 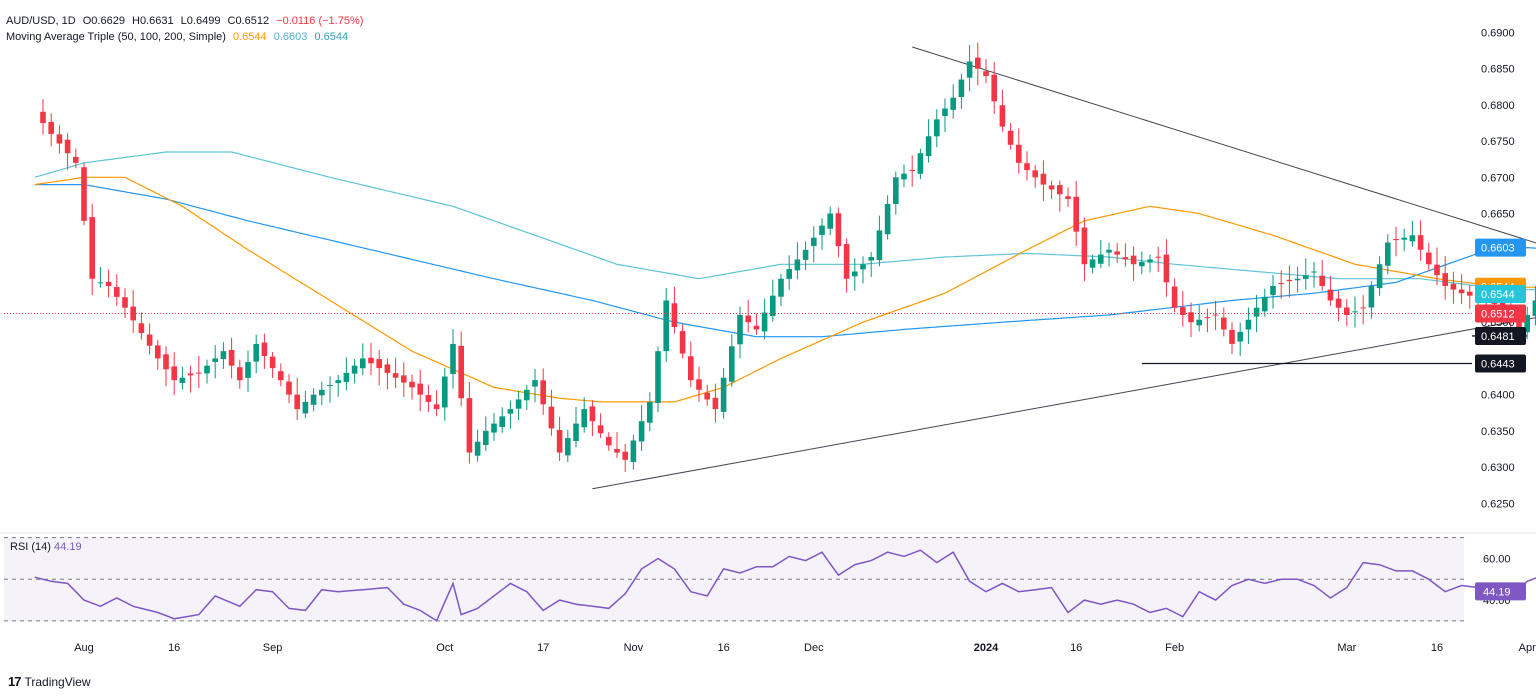 I want to click on time-tick-label: Feb, so click(x=1174, y=648).